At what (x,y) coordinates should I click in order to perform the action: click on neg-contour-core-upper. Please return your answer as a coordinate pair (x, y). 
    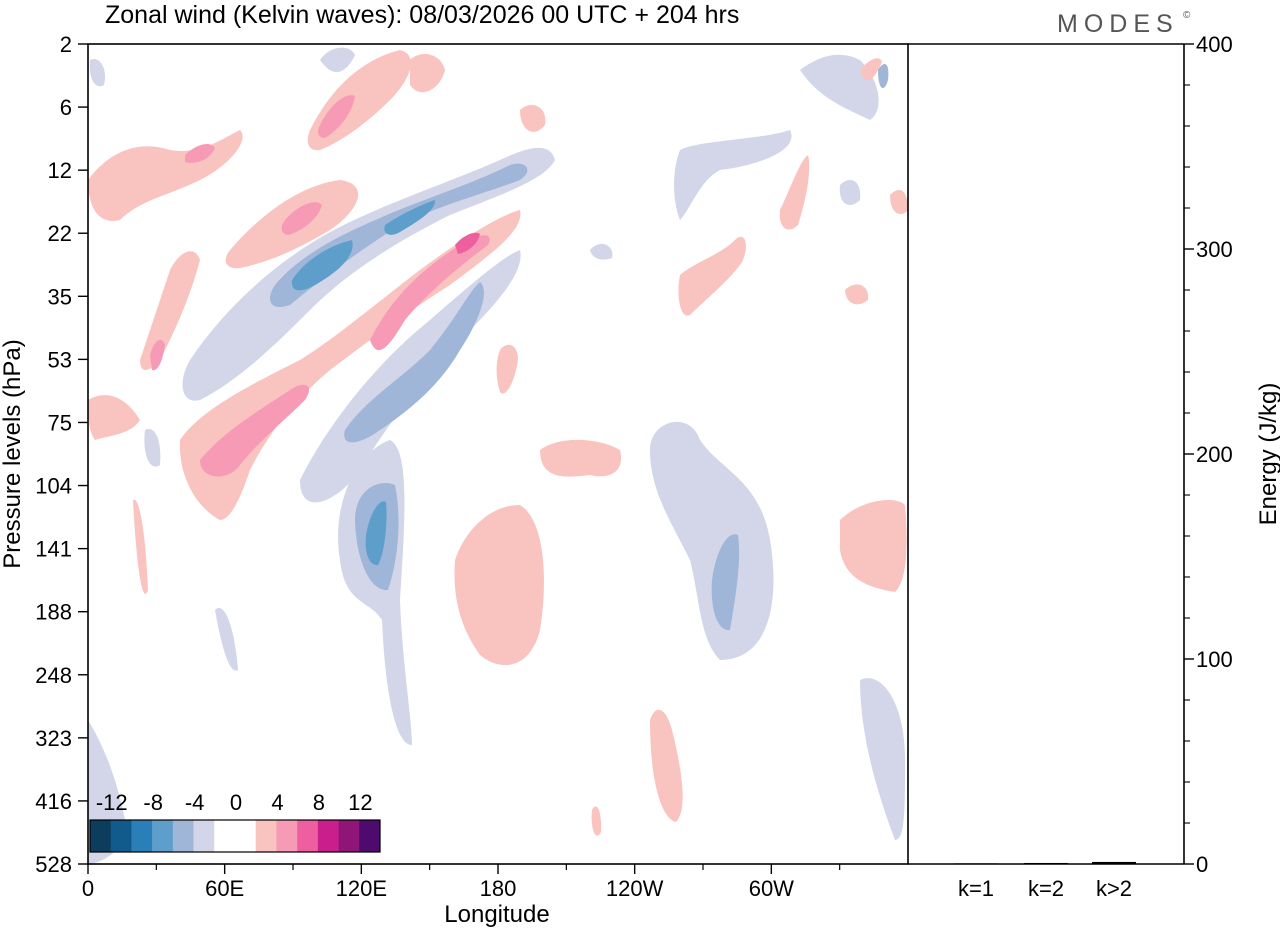
    Looking at the image, I should click on (322, 265).